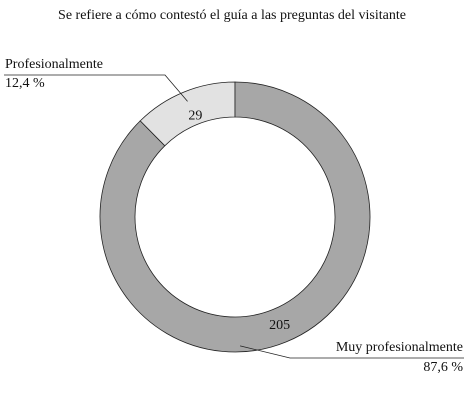 This screenshot has width=465, height=400. What do you see at coordinates (399, 347) in the screenshot?
I see `category-label: Muy profesionalmente` at bounding box center [399, 347].